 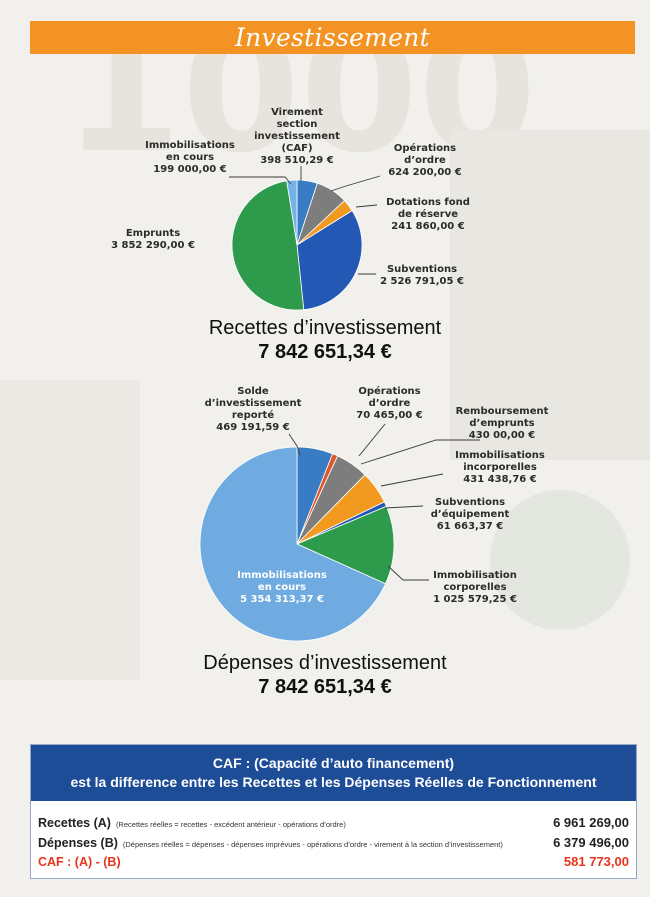 I want to click on depenses-leader-subventions, so click(x=404, y=507).